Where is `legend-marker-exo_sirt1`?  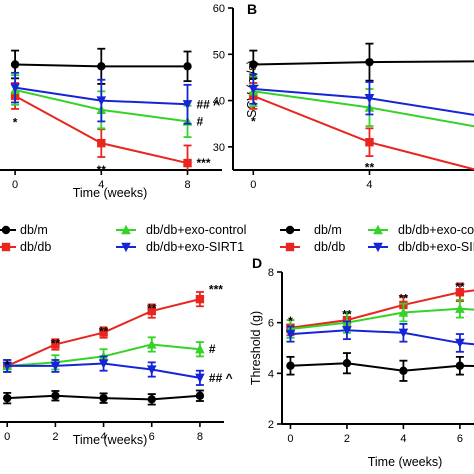 legend-marker-exo_sirt1 is located at coordinates (378, 247).